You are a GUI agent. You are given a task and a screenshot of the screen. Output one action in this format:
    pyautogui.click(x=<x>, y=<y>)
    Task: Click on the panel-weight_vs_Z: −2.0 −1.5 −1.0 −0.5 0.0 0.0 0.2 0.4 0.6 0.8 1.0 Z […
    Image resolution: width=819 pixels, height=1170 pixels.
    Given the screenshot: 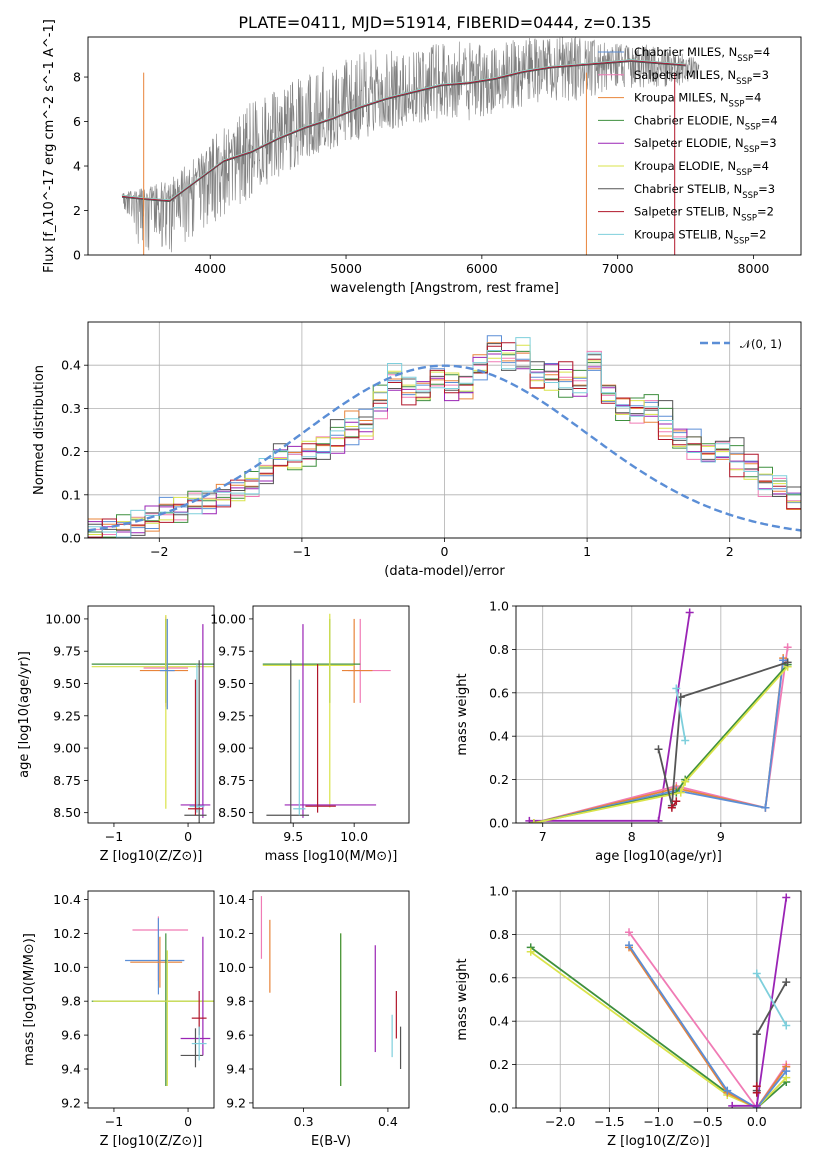 What is the action you would take?
    pyautogui.click(x=628, y=1016)
    